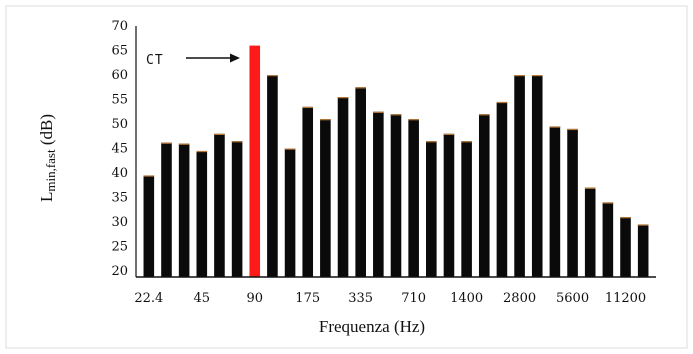  I want to click on svg-text: Lmin,fast (dB), so click(47, 158).